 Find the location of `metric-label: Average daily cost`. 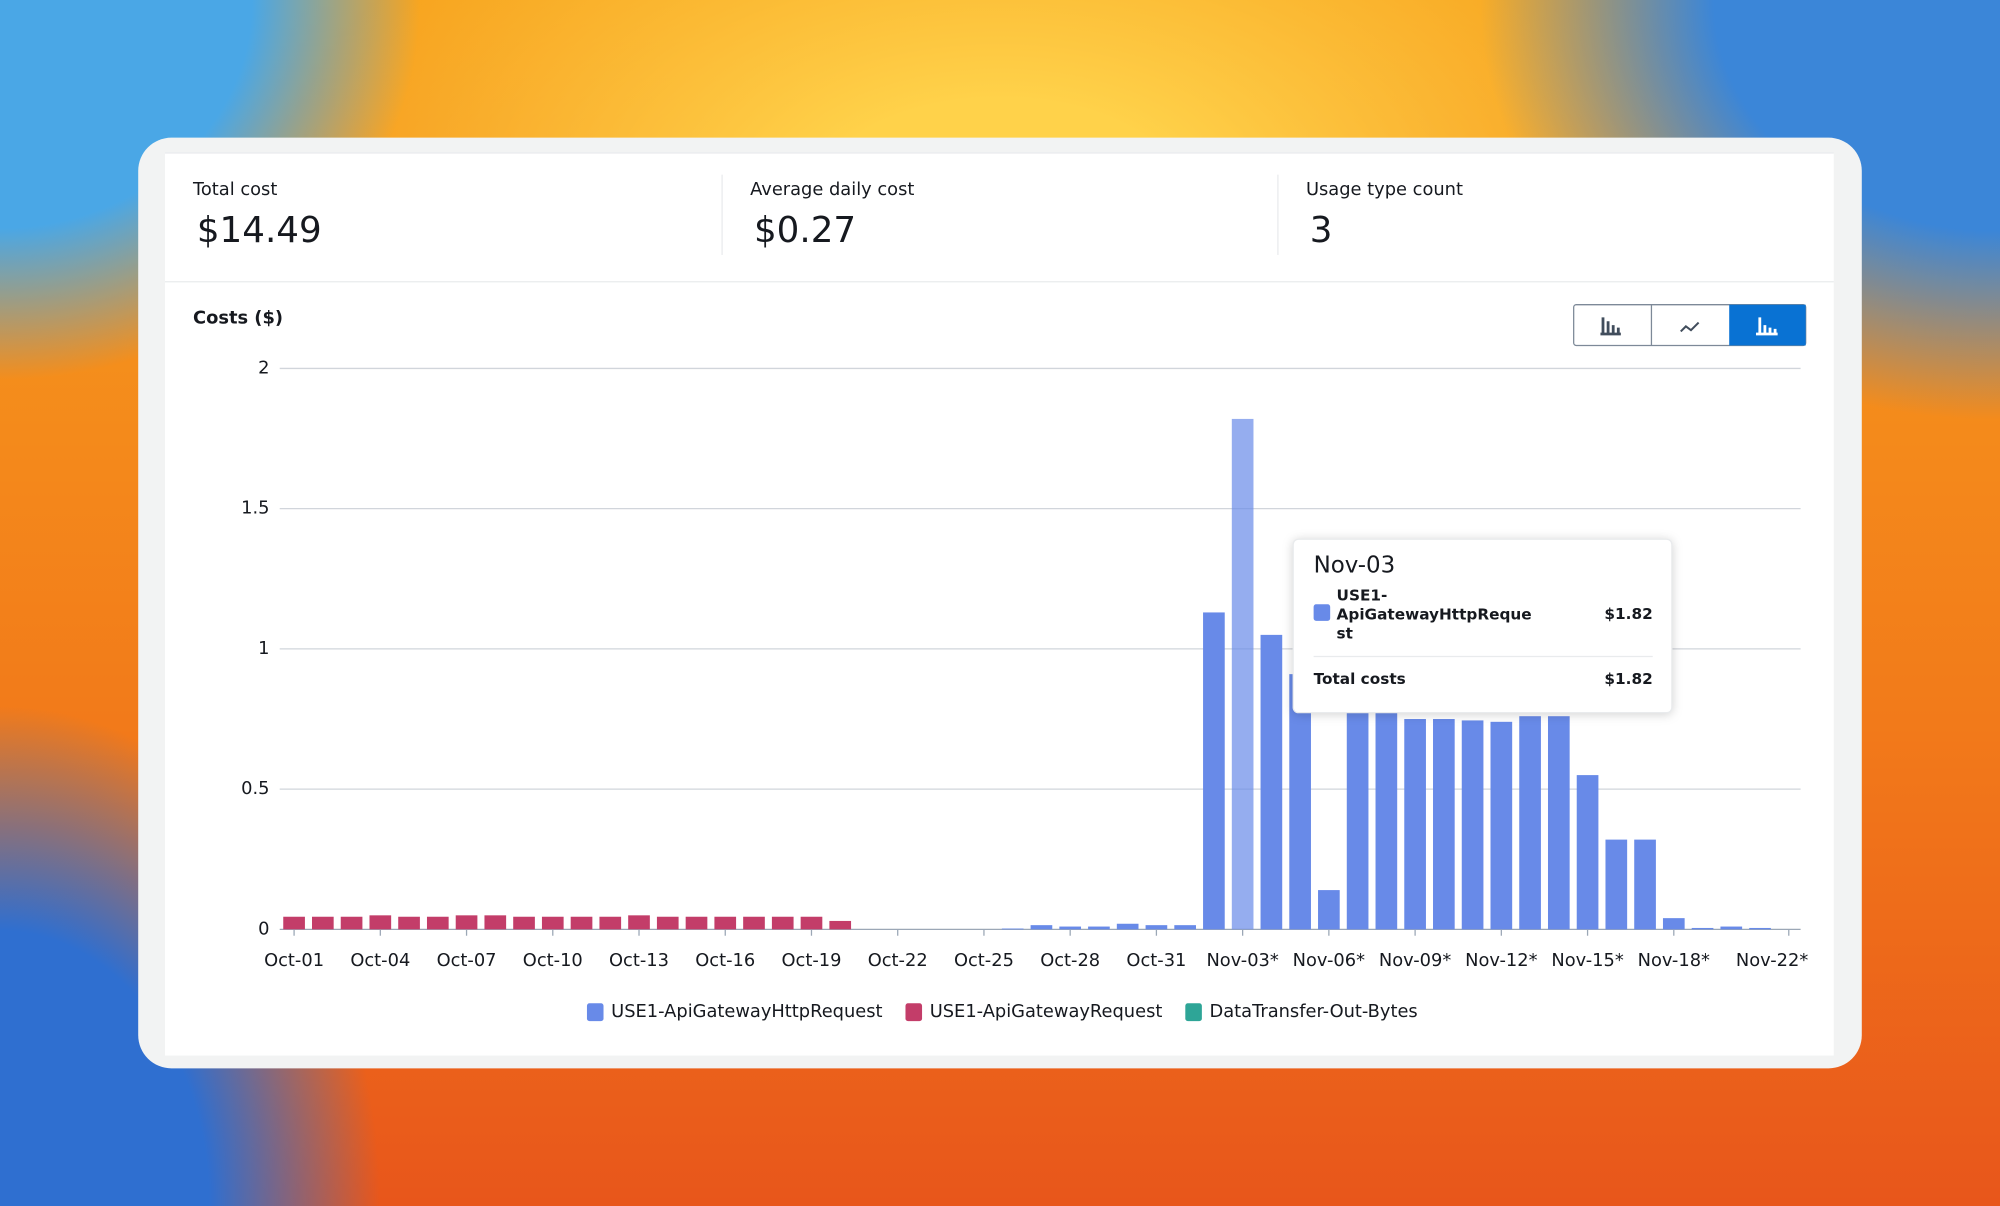

metric-label: Average daily cost is located at coordinates (832, 189).